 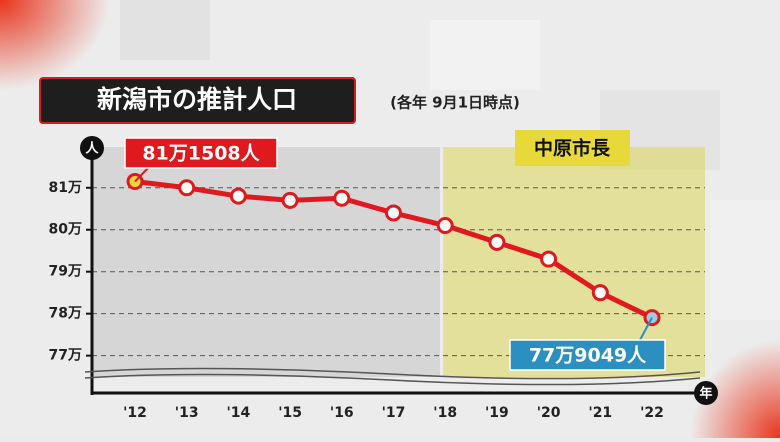 I want to click on x-tick-label: '20, so click(x=549, y=413).